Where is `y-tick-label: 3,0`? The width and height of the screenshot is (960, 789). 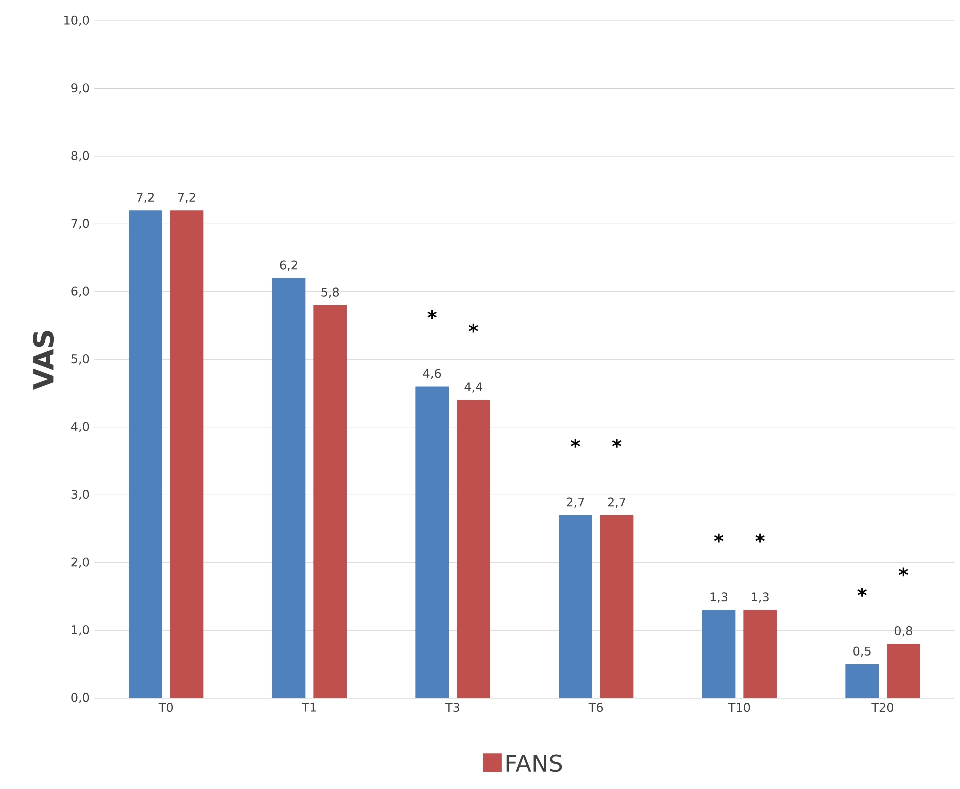 y-tick-label: 3,0 is located at coordinates (81, 495).